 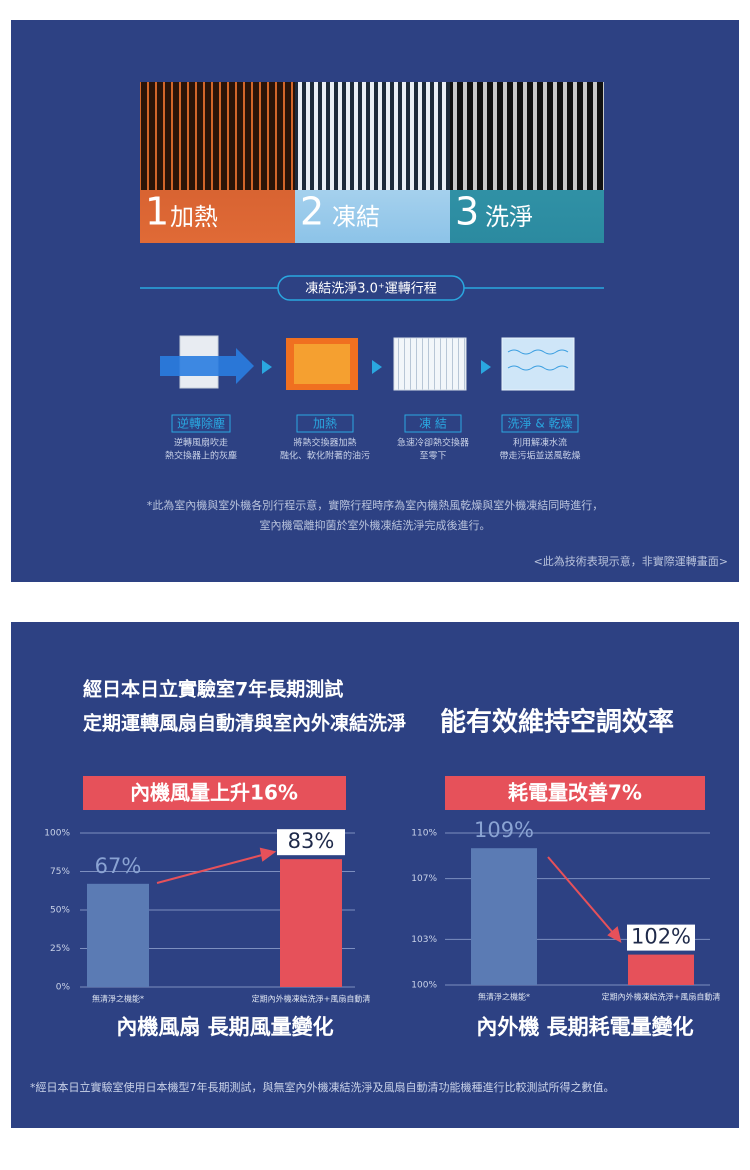 I want to click on trend-arrows, so click(x=389, y=895).